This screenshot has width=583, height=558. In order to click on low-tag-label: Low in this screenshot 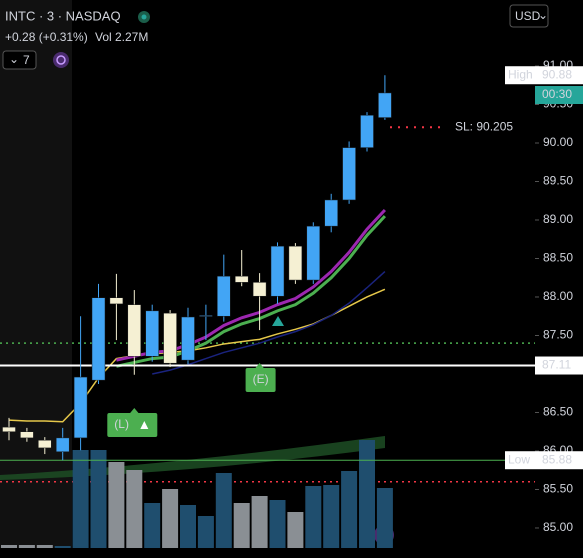, I will do `click(519, 459)`.